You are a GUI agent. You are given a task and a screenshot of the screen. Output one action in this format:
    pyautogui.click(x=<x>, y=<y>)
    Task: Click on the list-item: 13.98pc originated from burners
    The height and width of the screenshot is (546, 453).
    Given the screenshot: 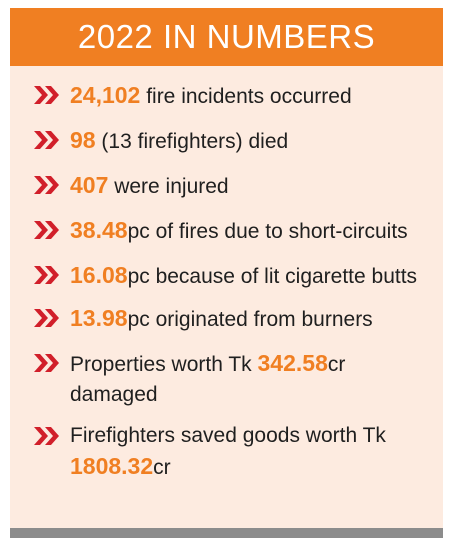 What is the action you would take?
    pyautogui.click(x=226, y=319)
    